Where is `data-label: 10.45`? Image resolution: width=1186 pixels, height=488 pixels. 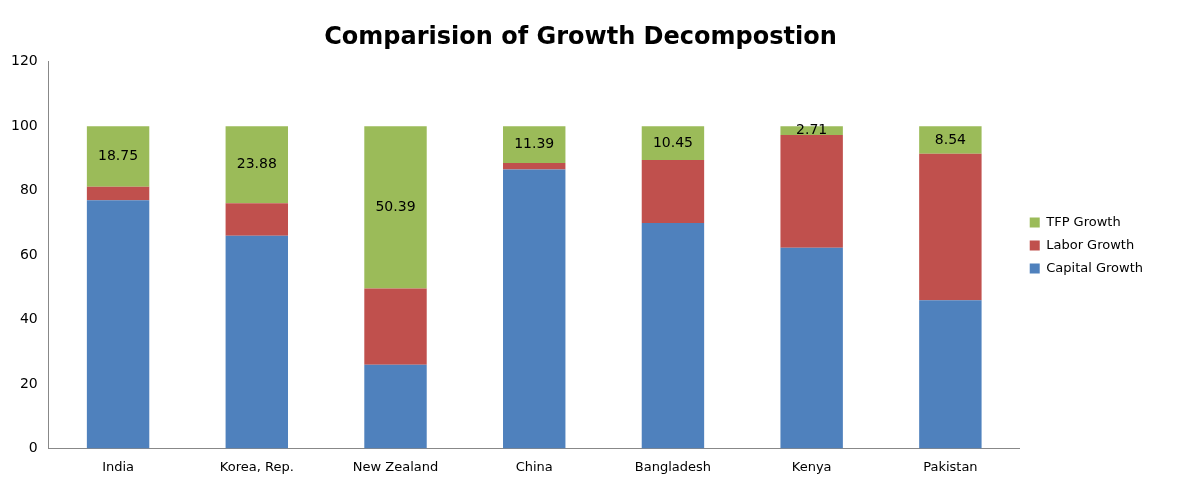 data-label: 10.45 is located at coordinates (672, 141).